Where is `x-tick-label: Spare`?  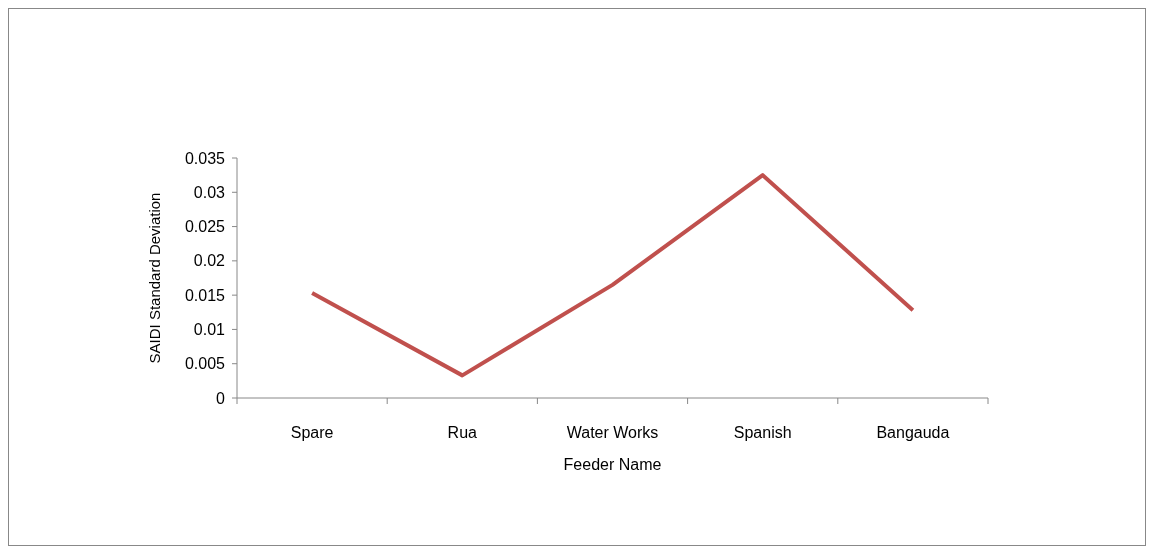
x-tick-label: Spare is located at coordinates (312, 432).